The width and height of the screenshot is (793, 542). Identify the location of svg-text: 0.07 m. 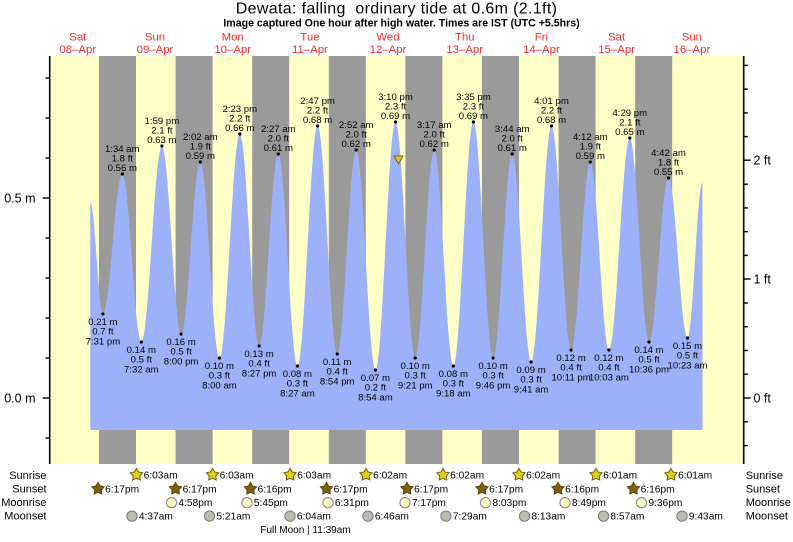
(375, 378).